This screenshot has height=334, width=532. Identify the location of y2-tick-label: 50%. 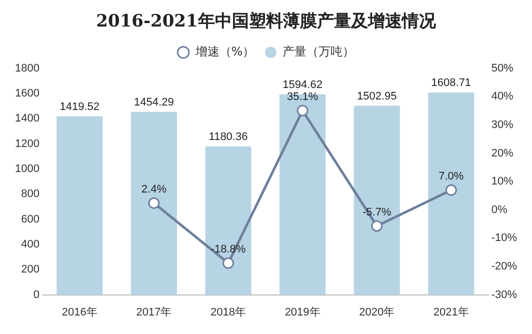
(502, 68).